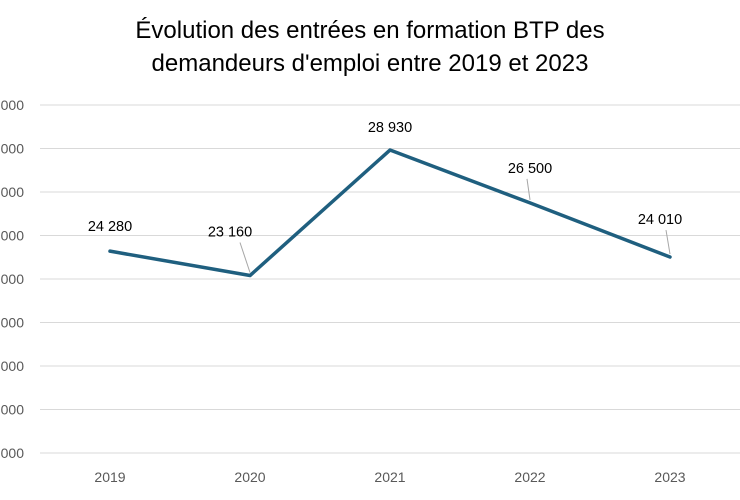  I want to click on data-label: 28 930, so click(390, 128).